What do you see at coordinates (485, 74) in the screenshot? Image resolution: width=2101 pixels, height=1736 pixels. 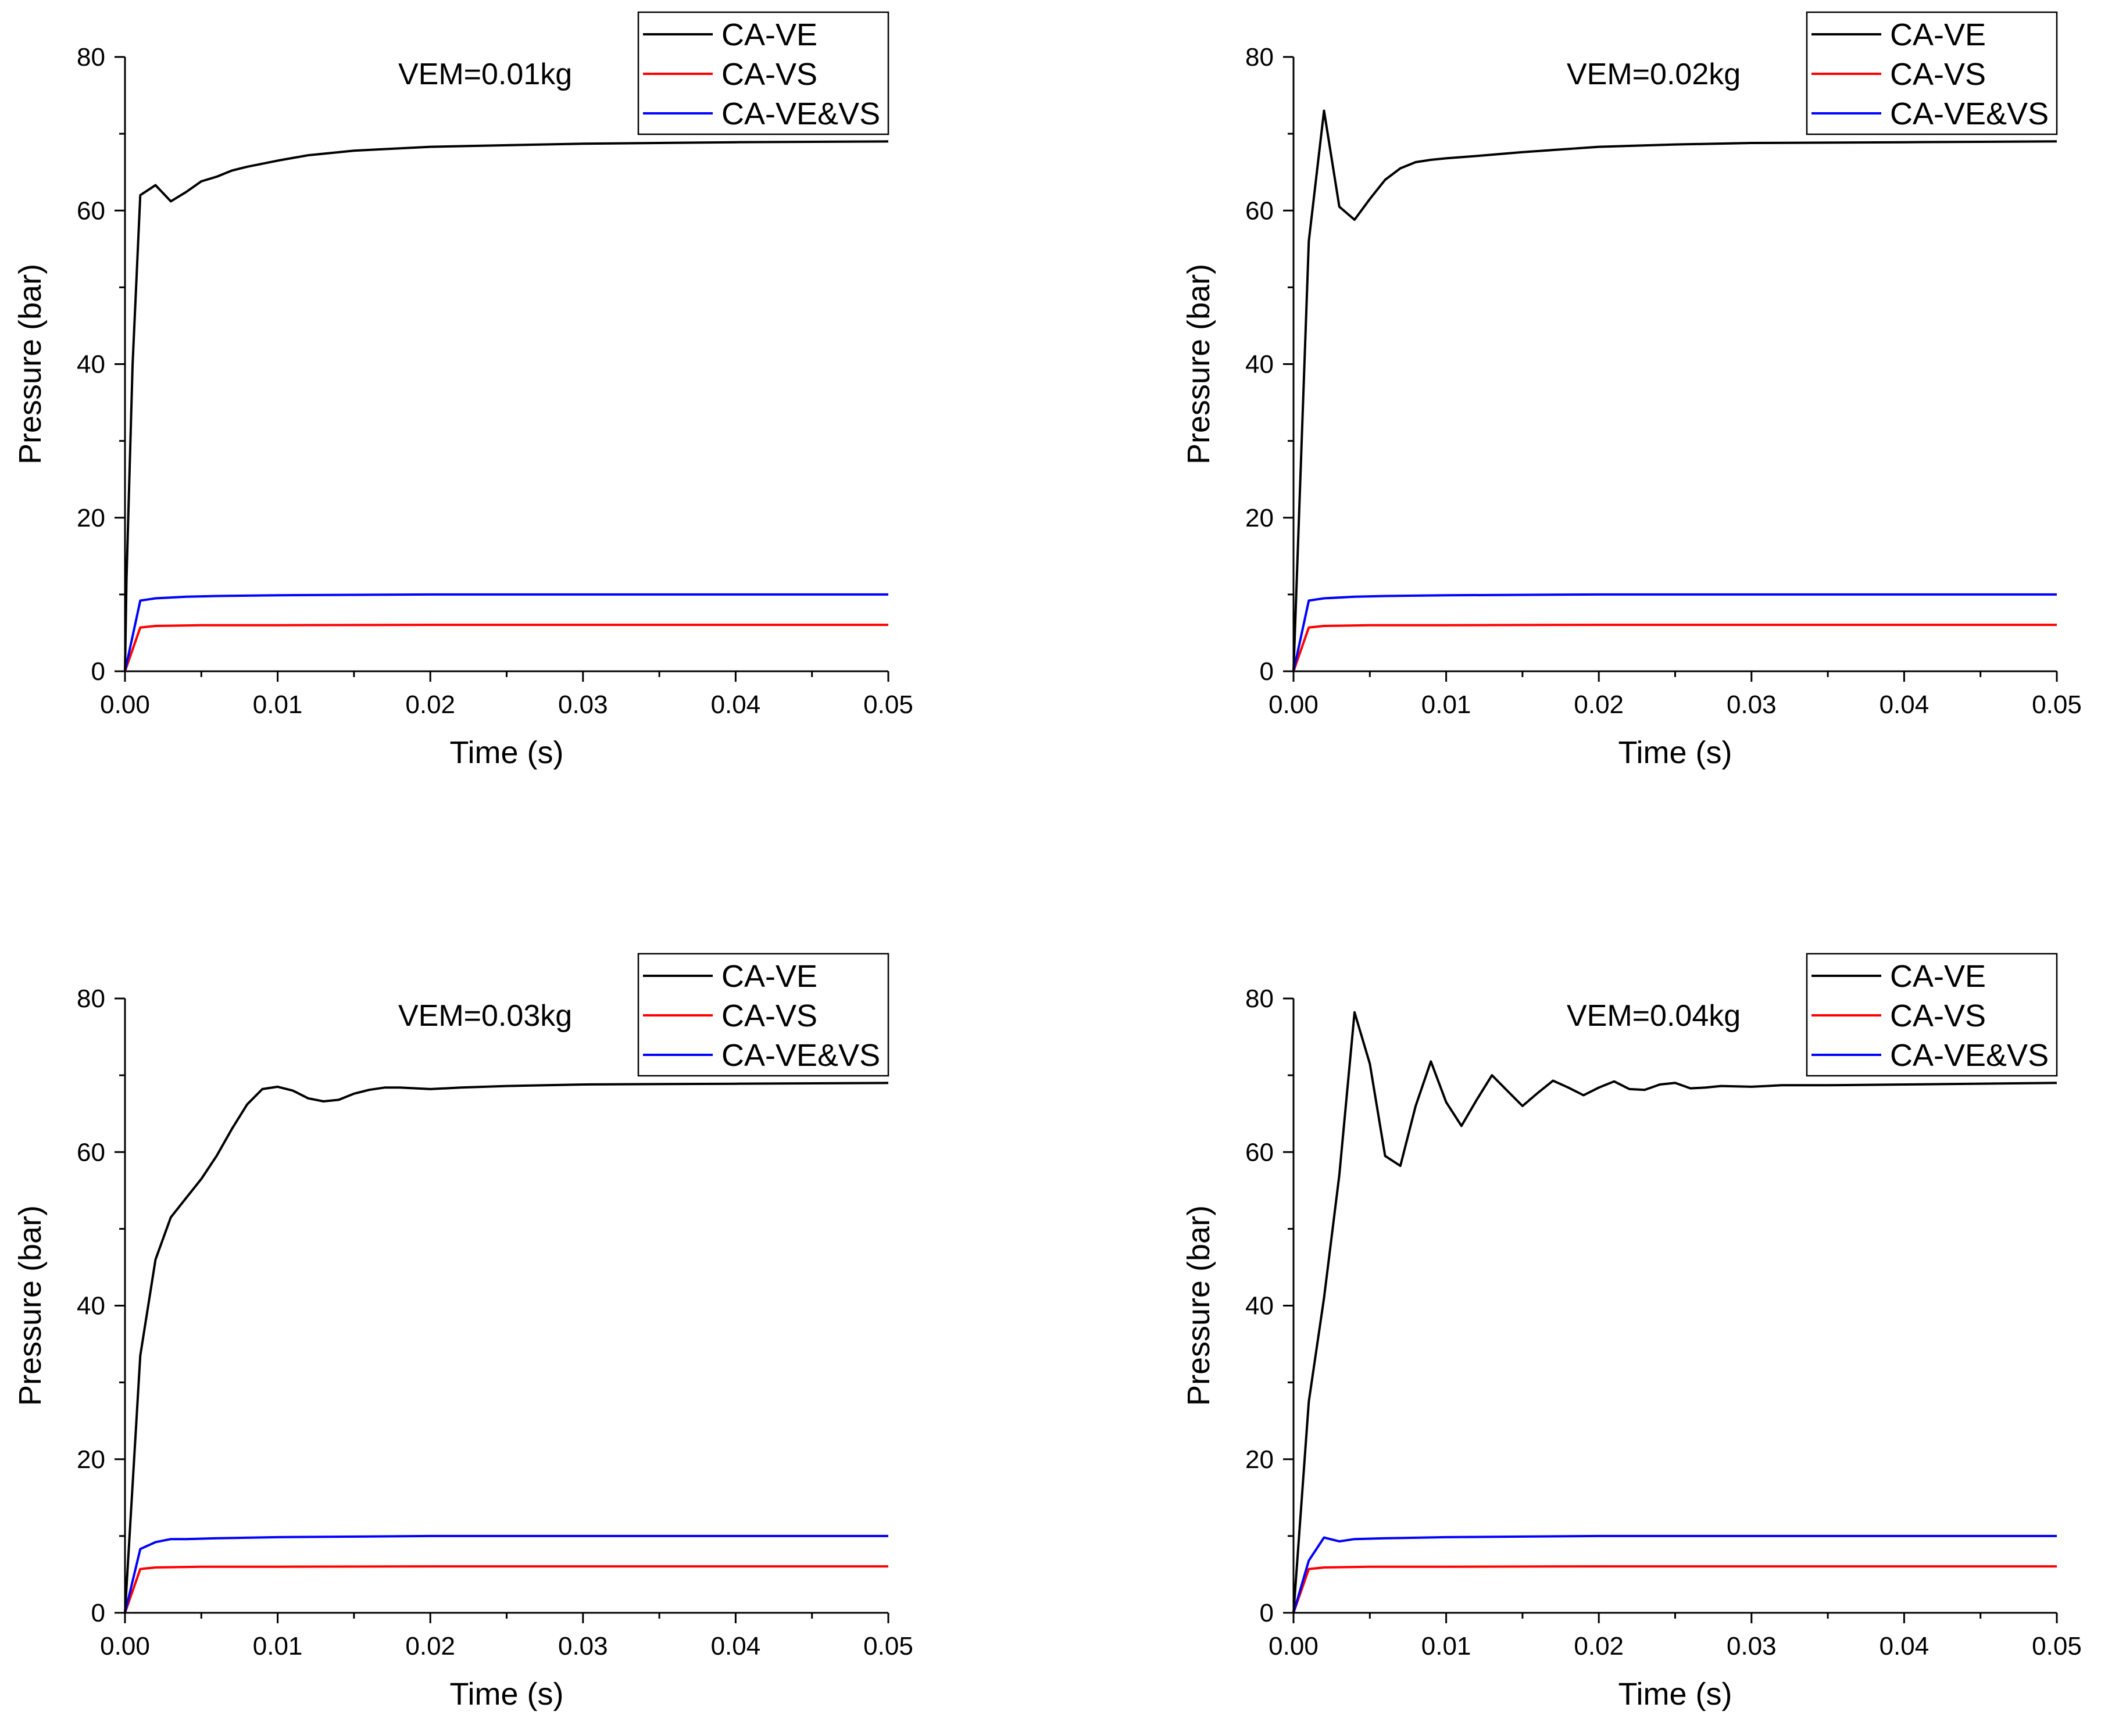 I see `vem-annotation: VEM=0.01kg` at bounding box center [485, 74].